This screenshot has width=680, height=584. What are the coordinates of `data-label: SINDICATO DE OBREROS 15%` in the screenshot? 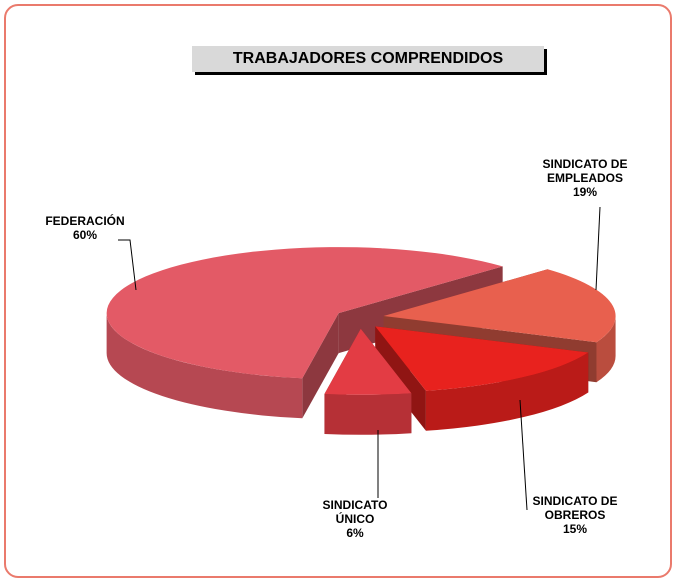 It's located at (575, 515).